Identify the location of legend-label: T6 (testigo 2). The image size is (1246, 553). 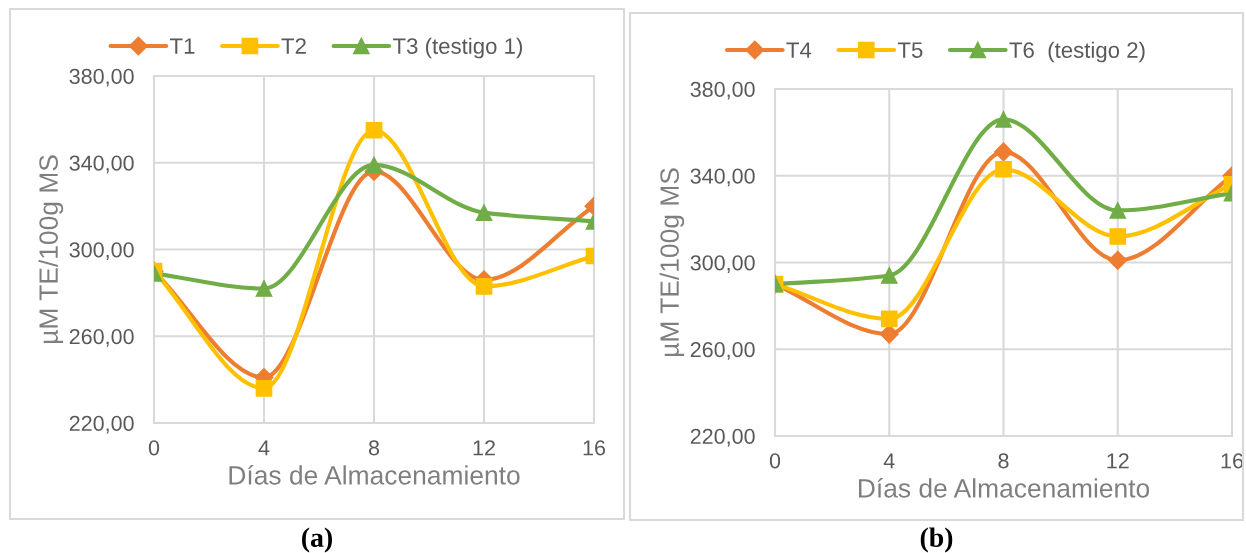
(1077, 52).